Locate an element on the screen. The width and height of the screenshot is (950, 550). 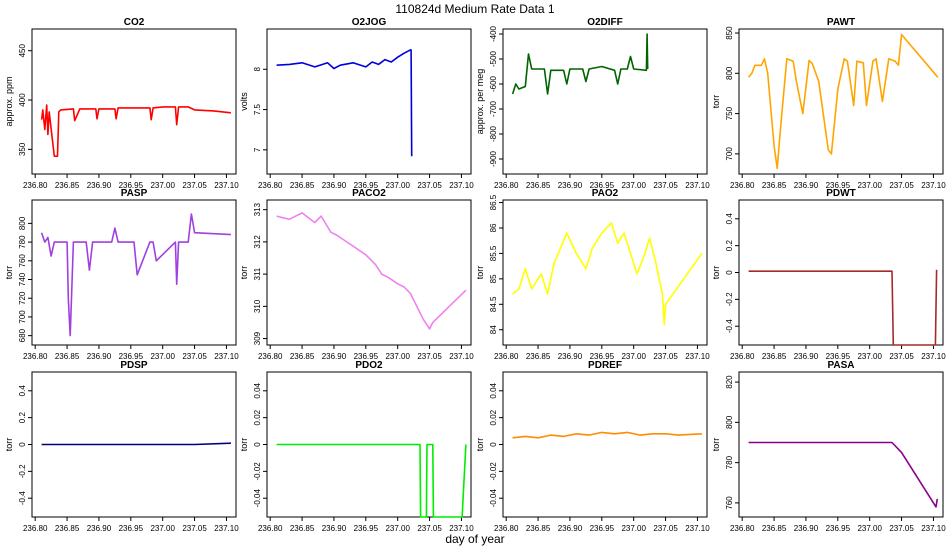
x-tick-label-pdsp: 236.90 is located at coordinates (99, 528).